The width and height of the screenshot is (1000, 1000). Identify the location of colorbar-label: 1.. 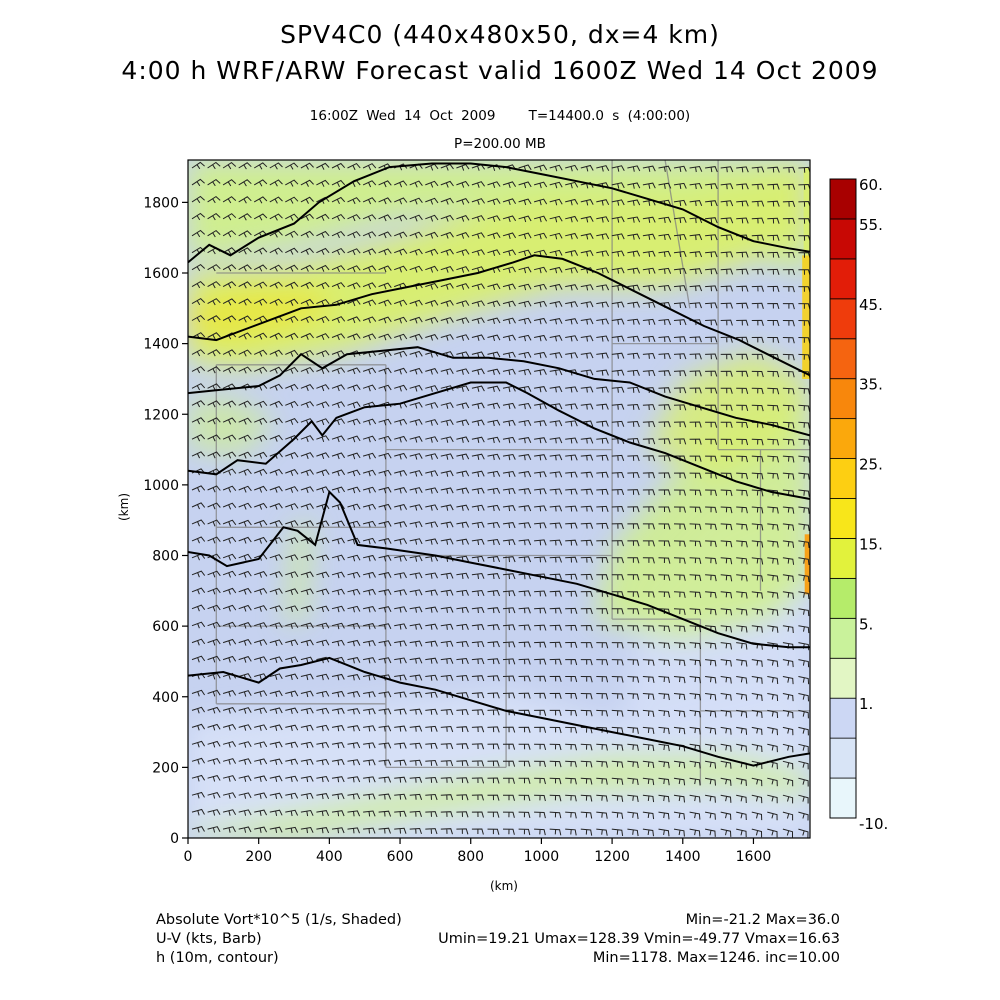
(866, 704).